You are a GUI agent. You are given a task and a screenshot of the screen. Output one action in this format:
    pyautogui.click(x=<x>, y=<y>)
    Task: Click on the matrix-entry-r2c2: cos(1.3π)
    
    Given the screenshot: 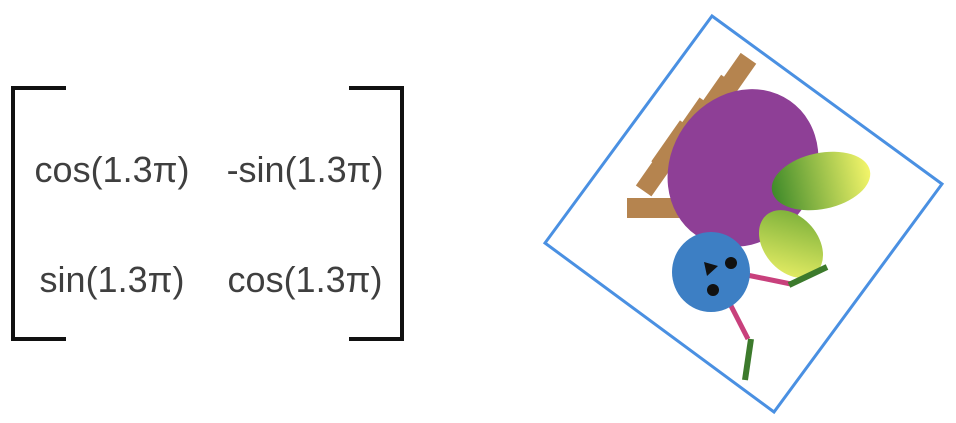 What is the action you would take?
    pyautogui.click(x=305, y=279)
    